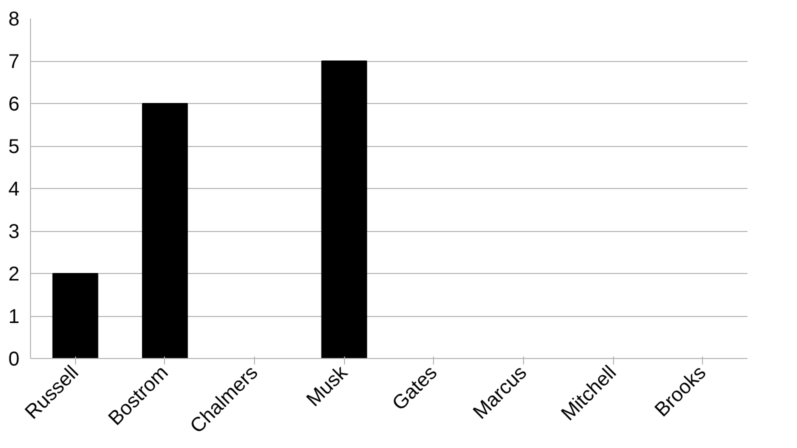 This screenshot has width=797, height=448. I want to click on y-tick-label: 4, so click(14, 189).